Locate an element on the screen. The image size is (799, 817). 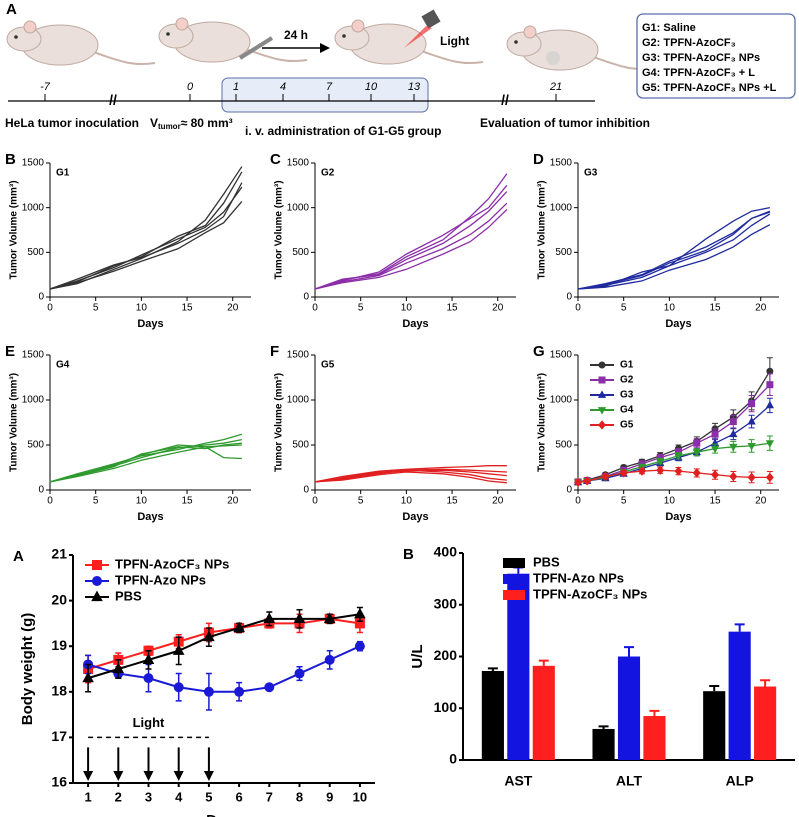
y-tick-label: 18 is located at coordinates (59, 691).